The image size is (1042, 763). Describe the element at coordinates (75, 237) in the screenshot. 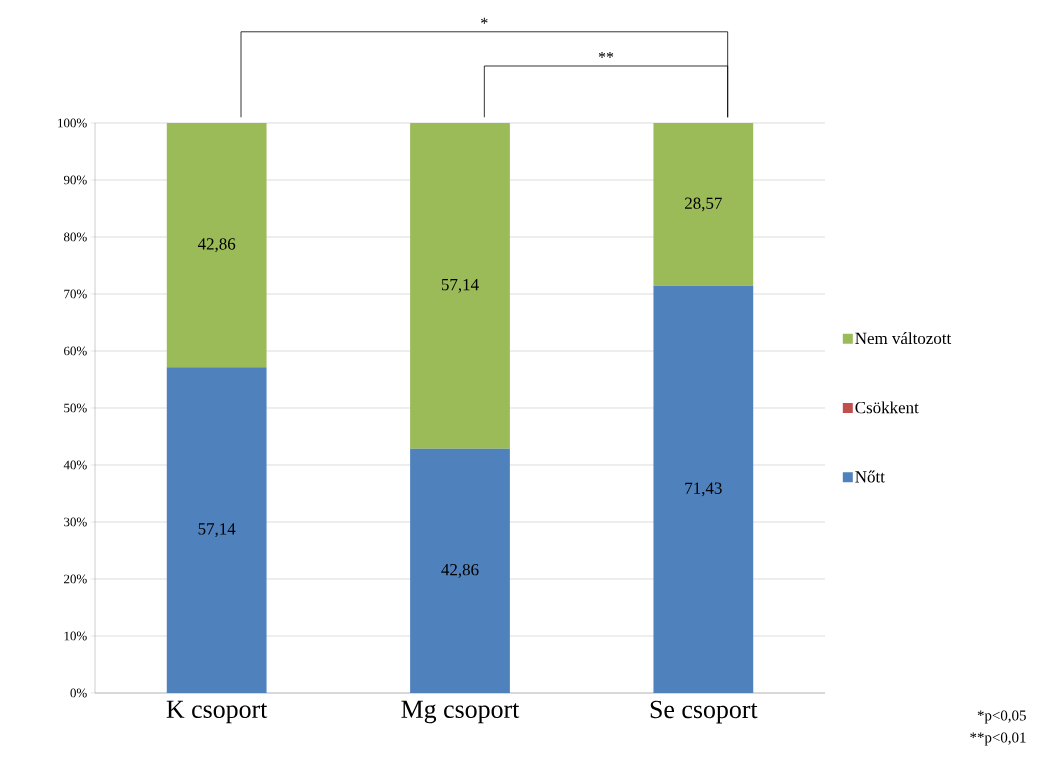

I see `y-tick-label: 80%` at that location.